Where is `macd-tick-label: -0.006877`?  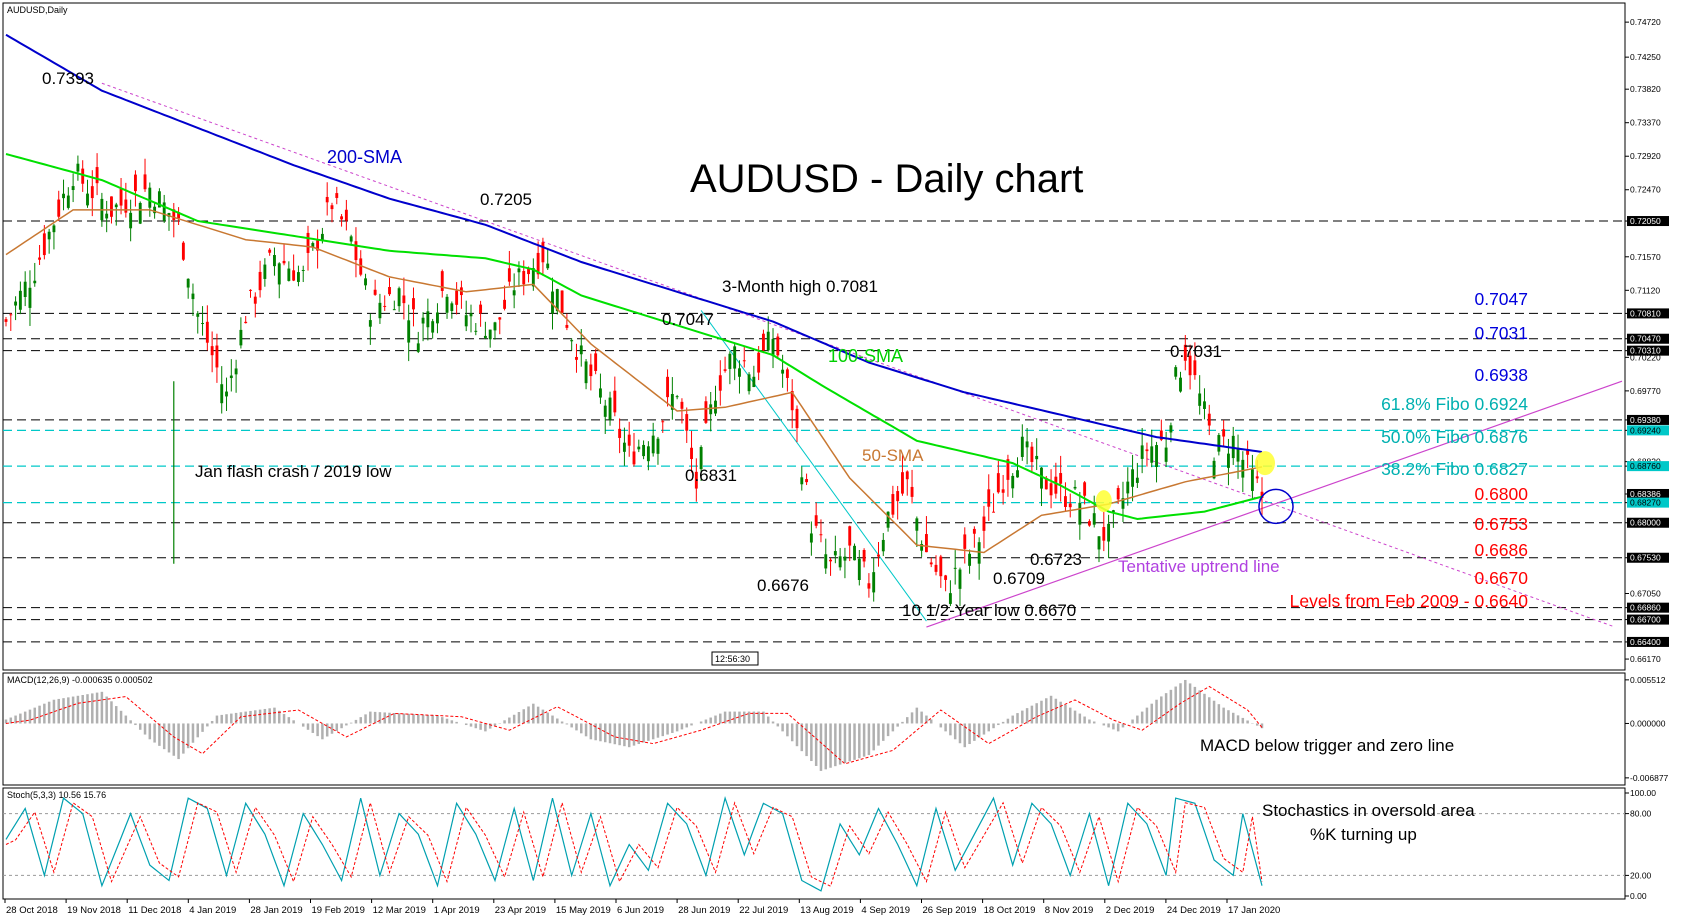
macd-tick-label: -0.006877 is located at coordinates (1649, 778).